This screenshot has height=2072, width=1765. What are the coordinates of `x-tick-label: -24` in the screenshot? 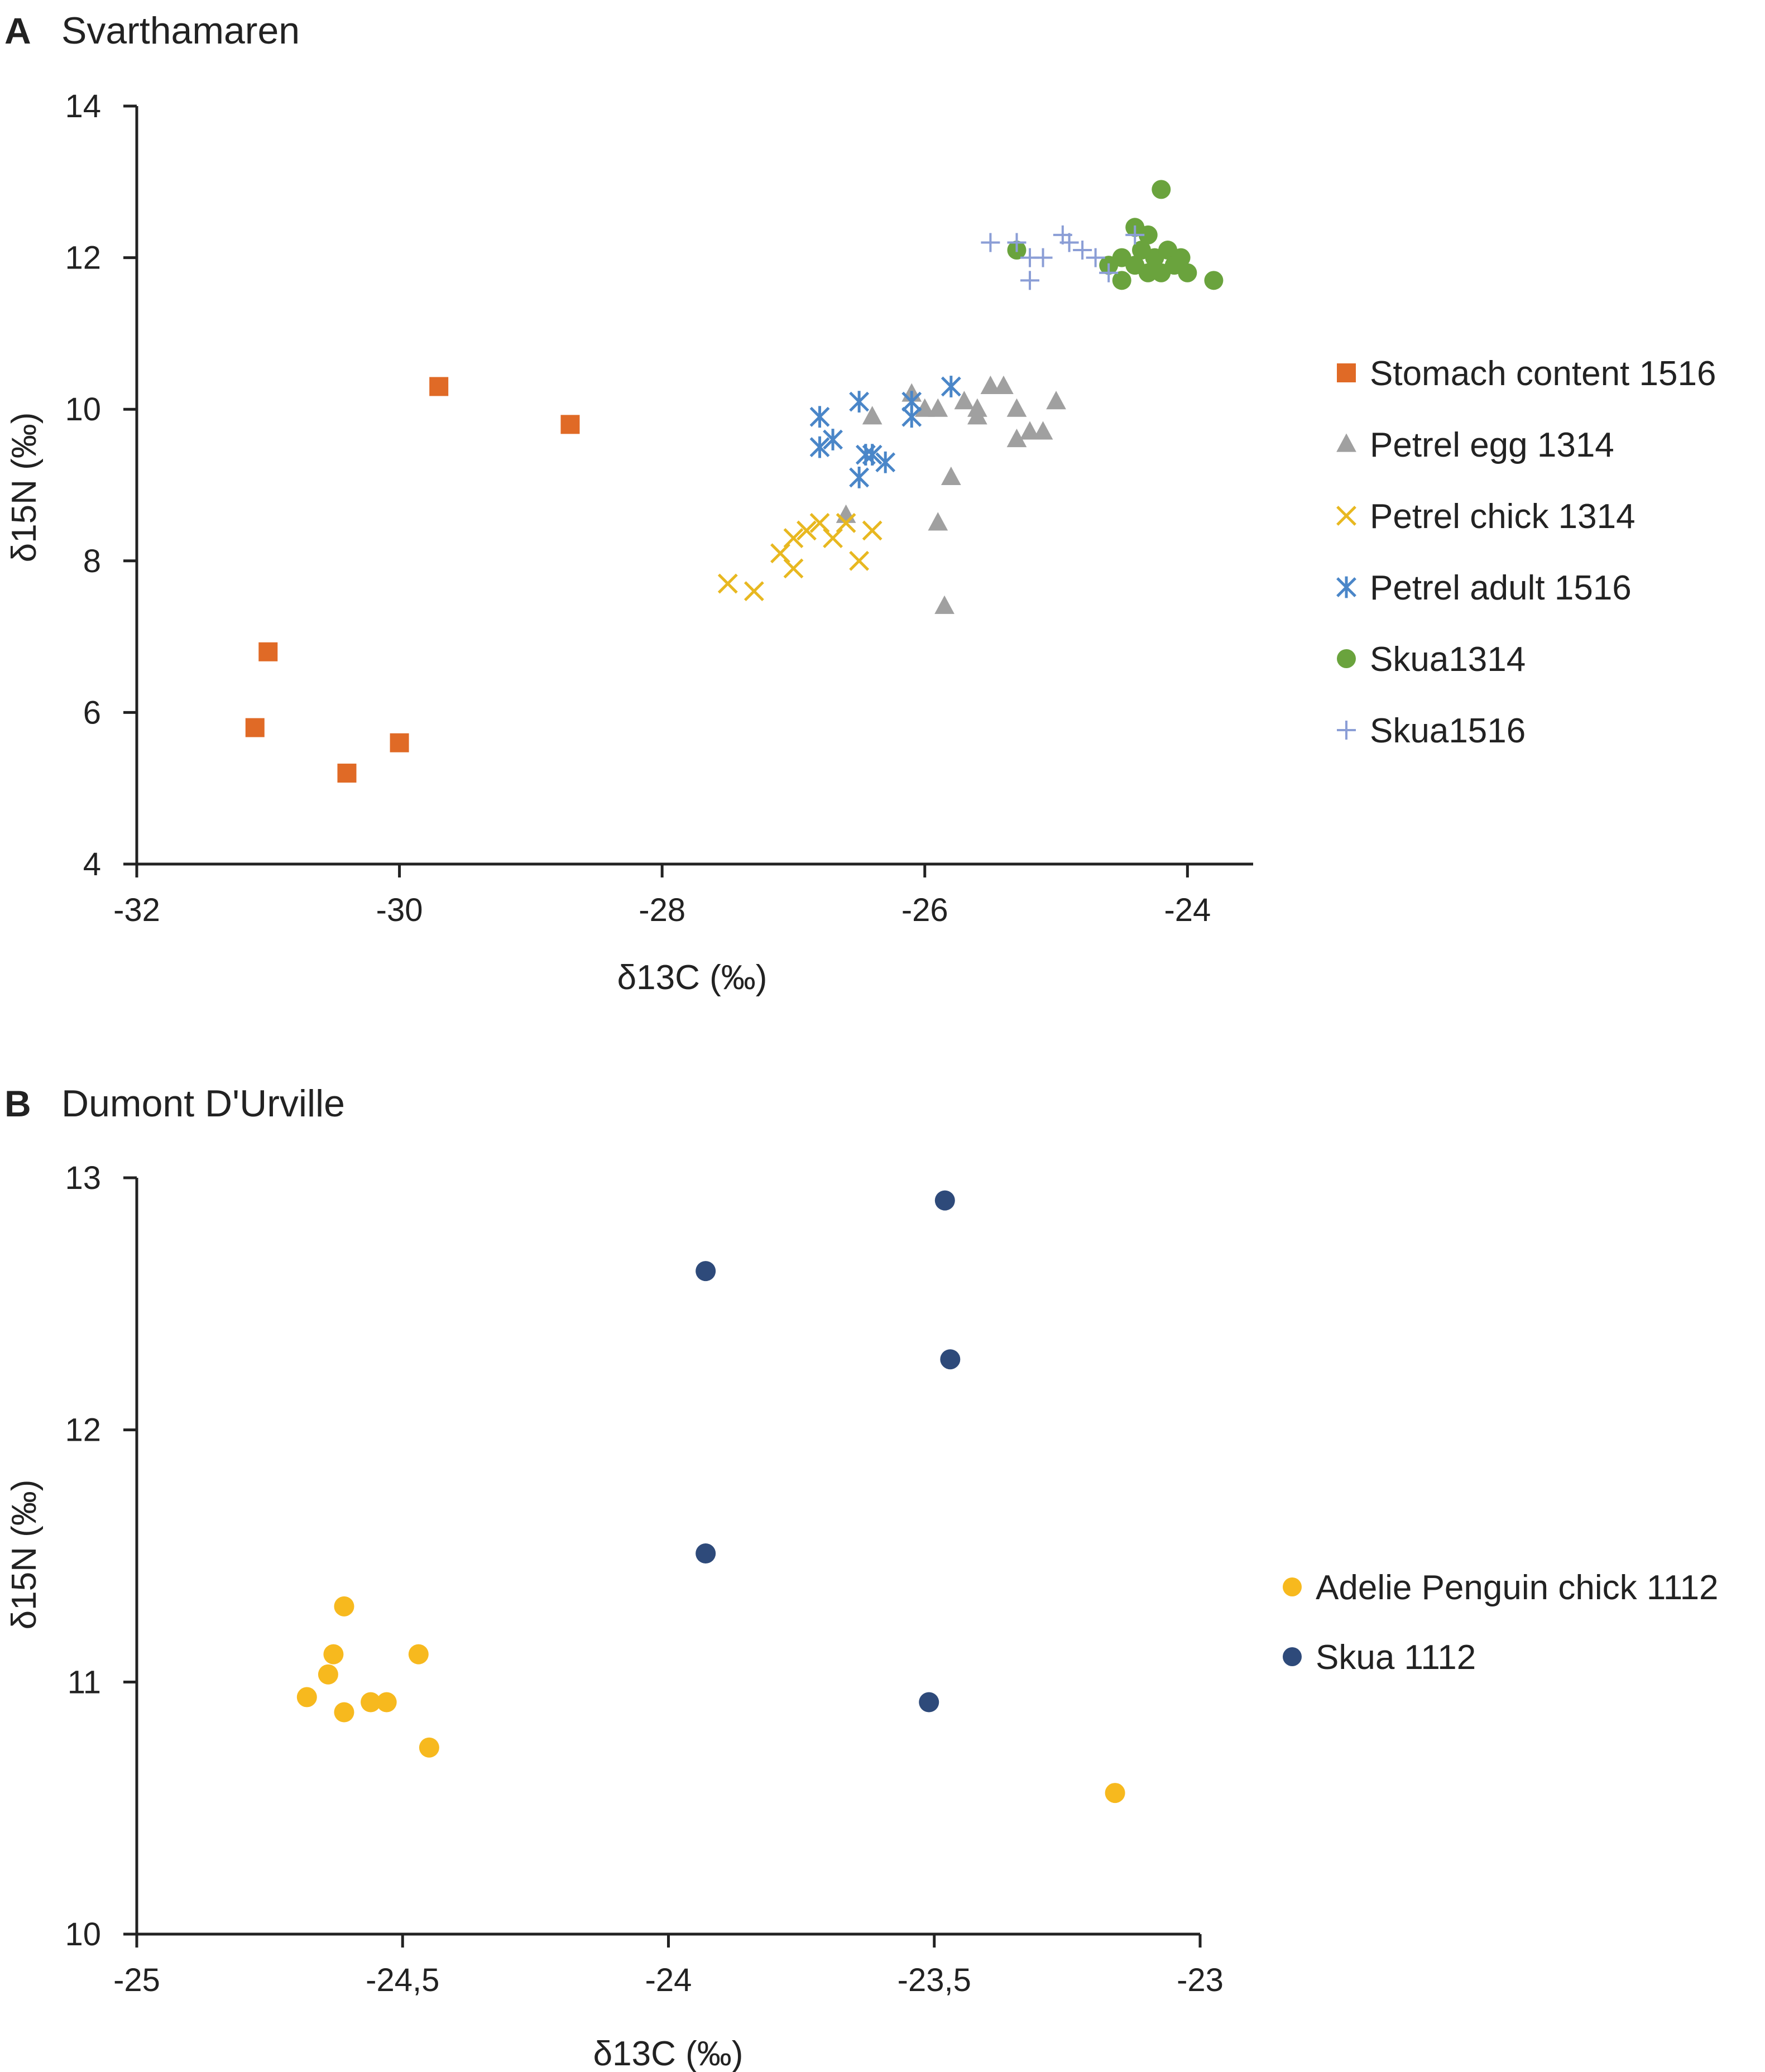 It's located at (668, 1980).